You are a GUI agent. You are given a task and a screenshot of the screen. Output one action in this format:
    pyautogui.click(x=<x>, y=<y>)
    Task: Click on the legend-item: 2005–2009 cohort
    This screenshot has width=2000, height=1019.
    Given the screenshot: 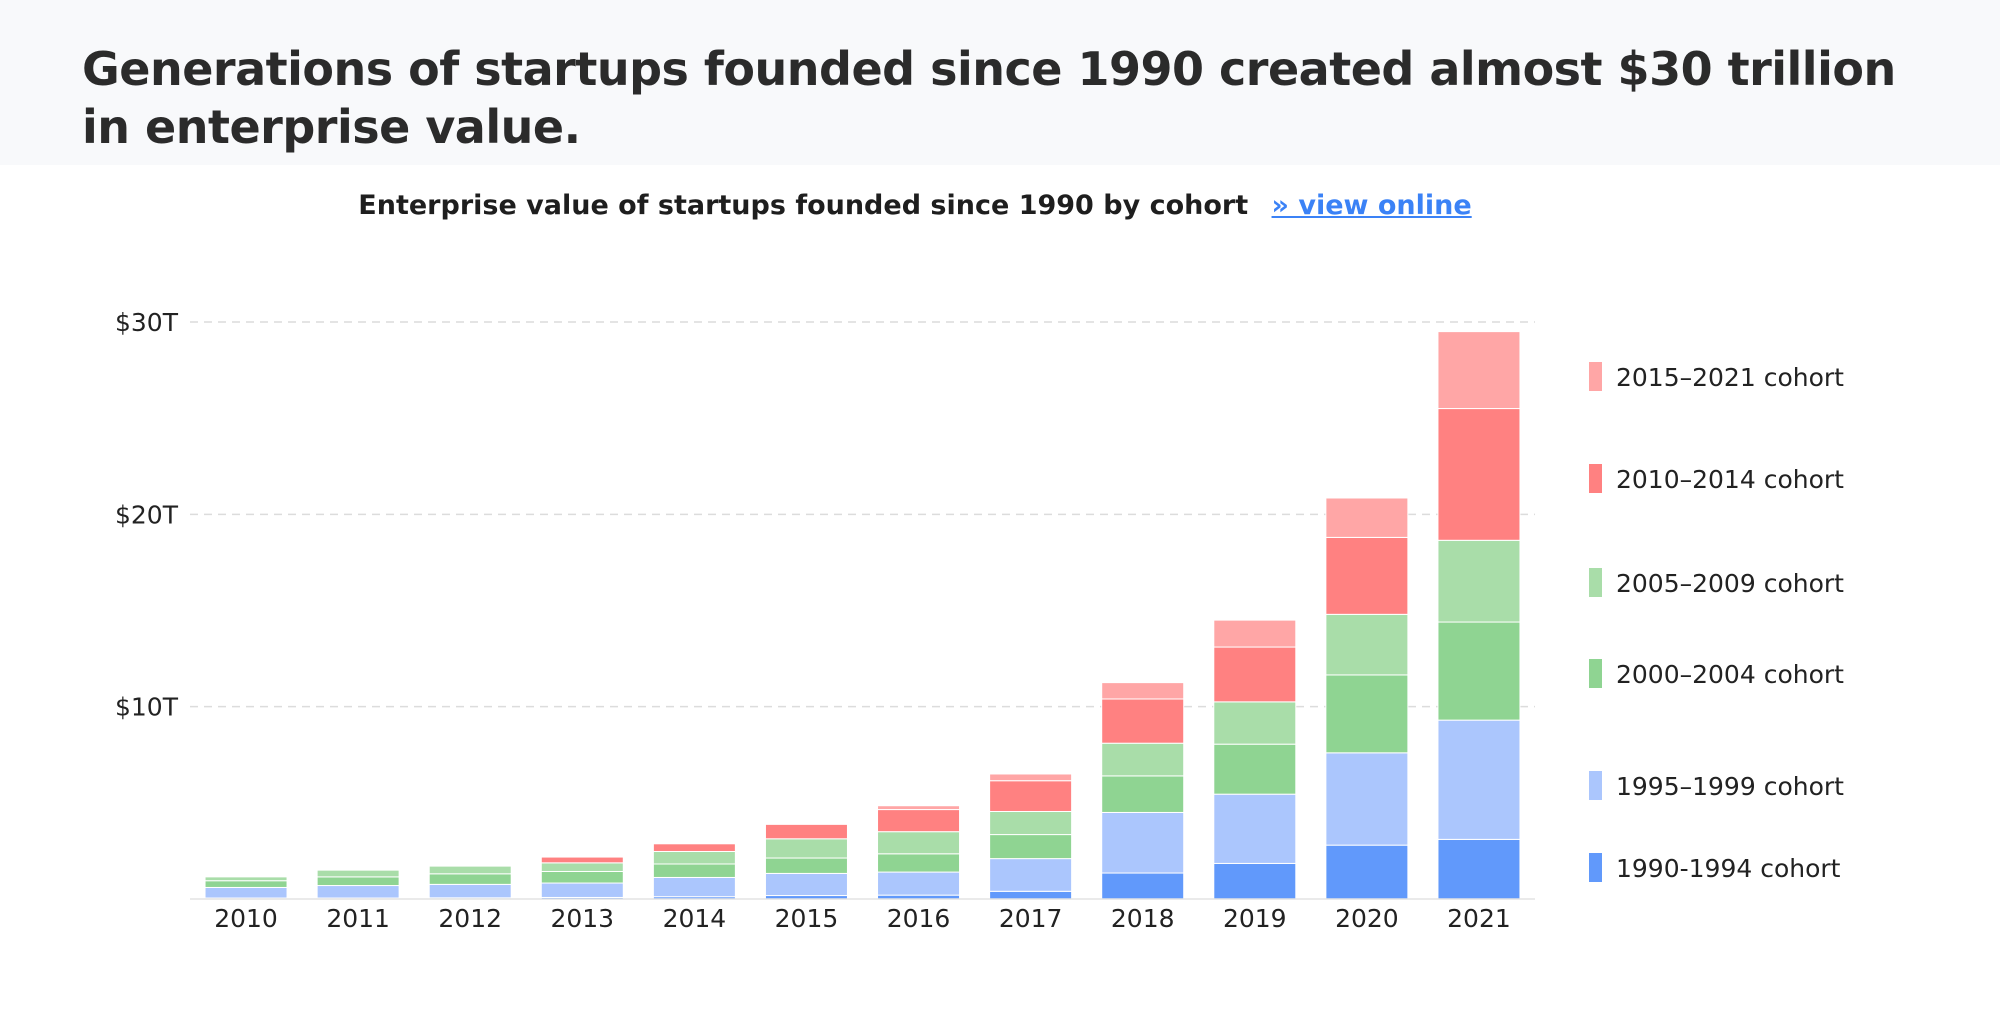 What is the action you would take?
    pyautogui.click(x=1716, y=583)
    